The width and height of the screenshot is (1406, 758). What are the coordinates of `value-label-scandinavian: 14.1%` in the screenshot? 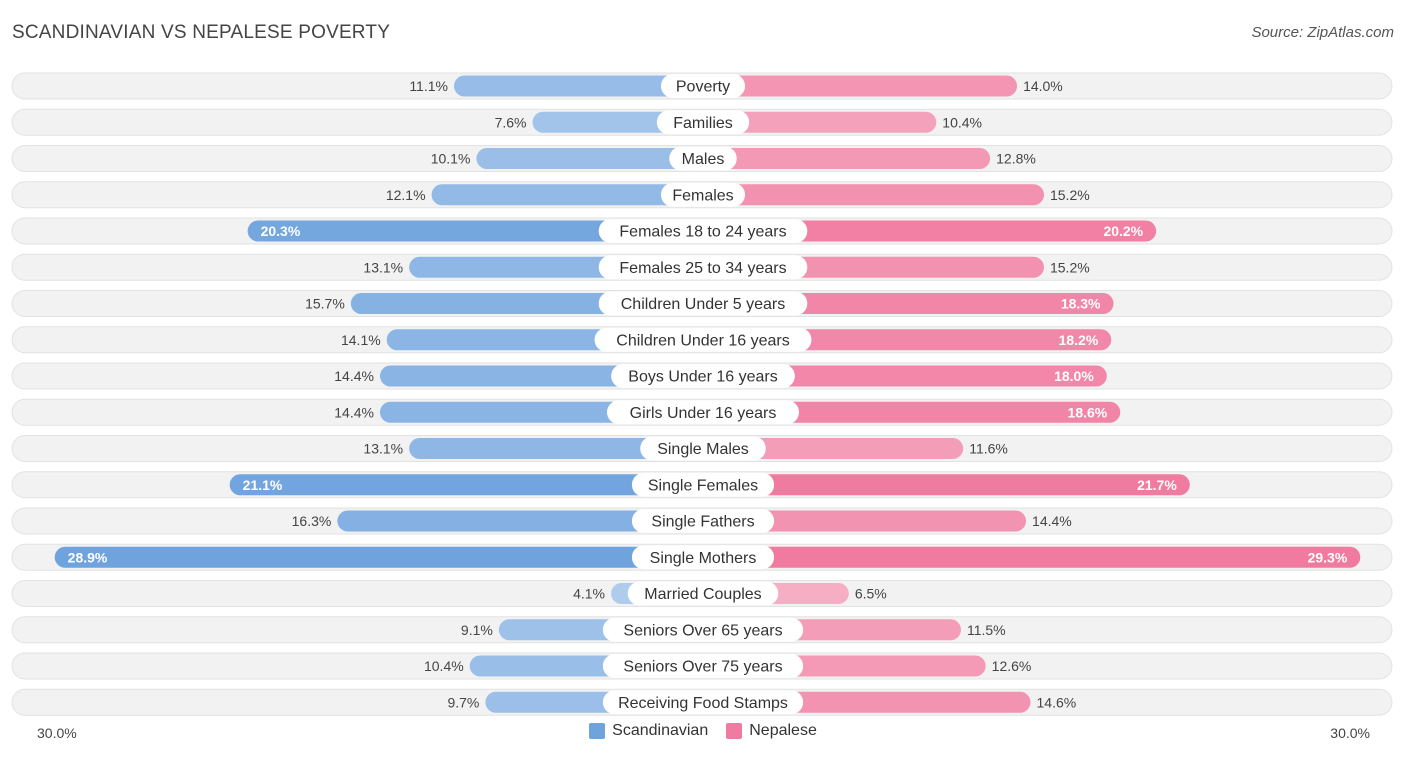 It's located at (361, 340).